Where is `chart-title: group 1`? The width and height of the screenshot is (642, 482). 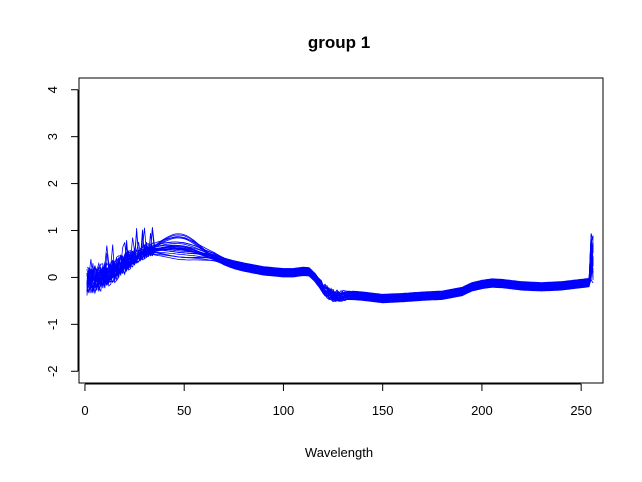 chart-title: group 1 is located at coordinates (339, 42).